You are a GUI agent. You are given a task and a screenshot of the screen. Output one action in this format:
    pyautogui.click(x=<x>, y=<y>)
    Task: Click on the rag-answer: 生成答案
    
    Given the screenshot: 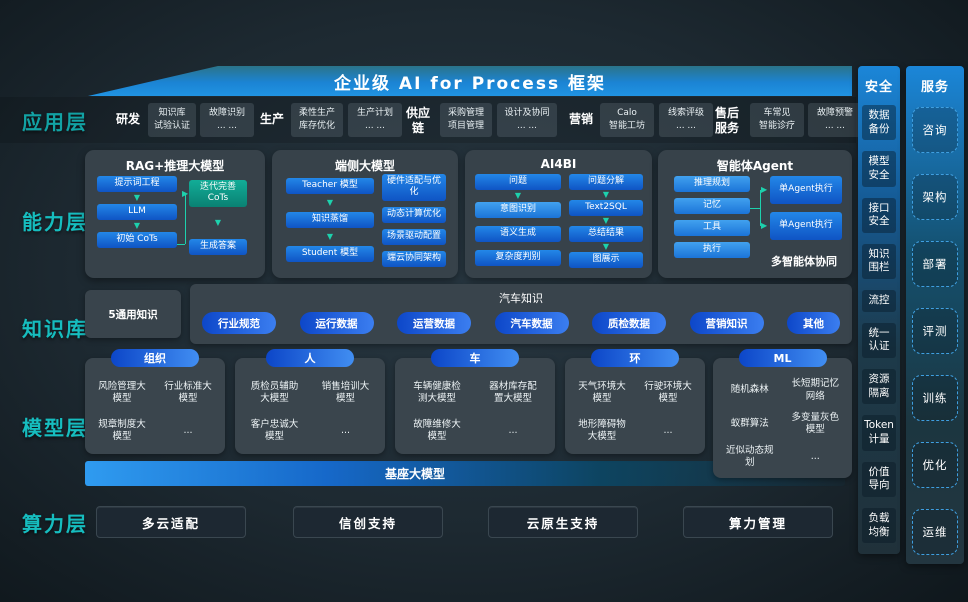 What is the action you would take?
    pyautogui.click(x=218, y=246)
    